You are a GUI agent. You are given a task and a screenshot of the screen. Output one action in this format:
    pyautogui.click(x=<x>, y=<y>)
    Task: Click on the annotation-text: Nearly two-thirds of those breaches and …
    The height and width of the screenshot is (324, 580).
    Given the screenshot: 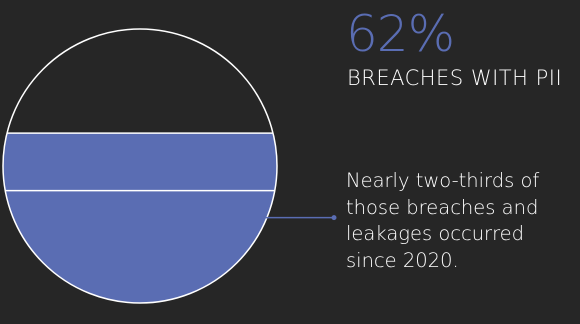 What is the action you would take?
    pyautogui.click(x=443, y=220)
    